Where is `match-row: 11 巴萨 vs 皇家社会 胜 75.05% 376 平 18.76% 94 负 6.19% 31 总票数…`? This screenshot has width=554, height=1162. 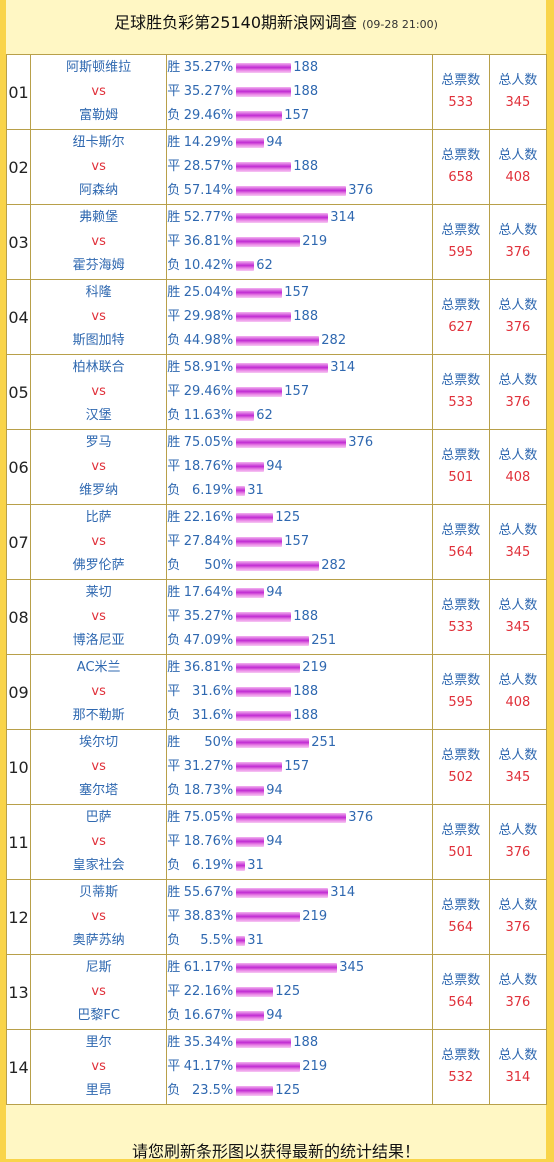
match-row: 11 巴萨 vs 皇家社会 胜 75.05% 376 平 18.76% 94 负 6.19% 31 总票数… is located at coordinates (276, 842).